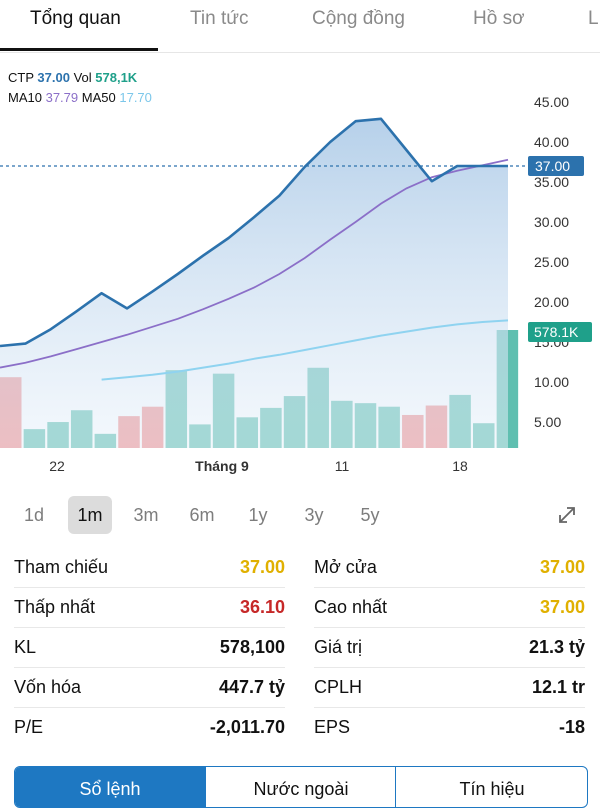 This screenshot has width=600, height=808. Describe the element at coordinates (332, 727) in the screenshot. I see `stat-label: EPS` at that location.